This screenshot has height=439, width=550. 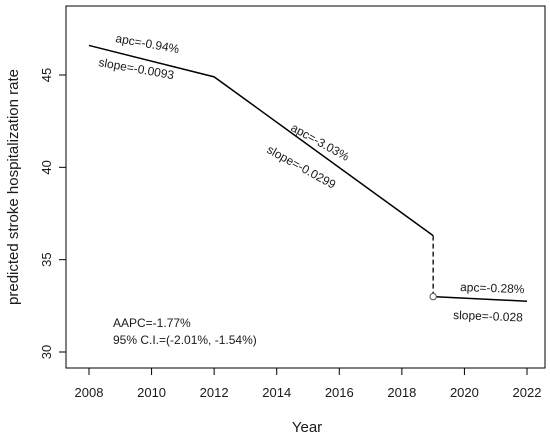 What do you see at coordinates (46, 352) in the screenshot?
I see `y-tick-label: 30` at bounding box center [46, 352].